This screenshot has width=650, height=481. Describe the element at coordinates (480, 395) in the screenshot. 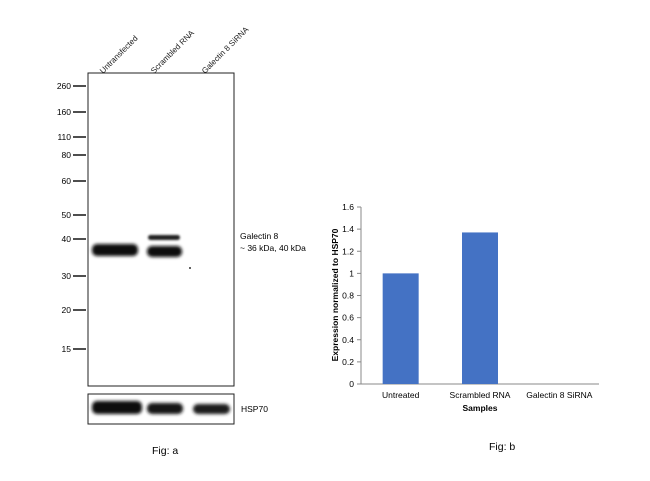

I see `category-label: Scrambled RNA` at that location.